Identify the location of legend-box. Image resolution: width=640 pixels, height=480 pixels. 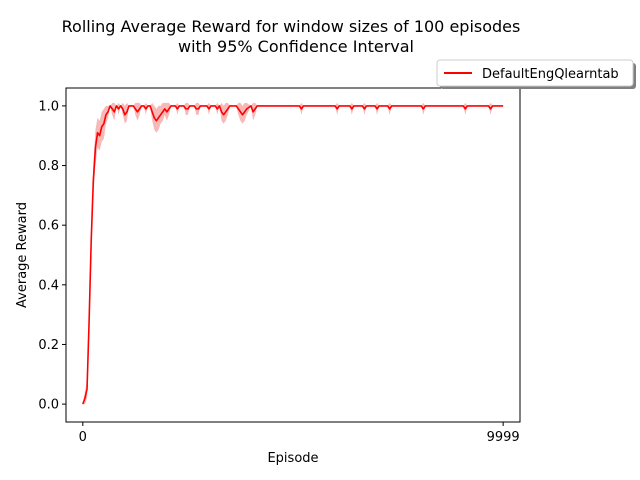
(535, 73).